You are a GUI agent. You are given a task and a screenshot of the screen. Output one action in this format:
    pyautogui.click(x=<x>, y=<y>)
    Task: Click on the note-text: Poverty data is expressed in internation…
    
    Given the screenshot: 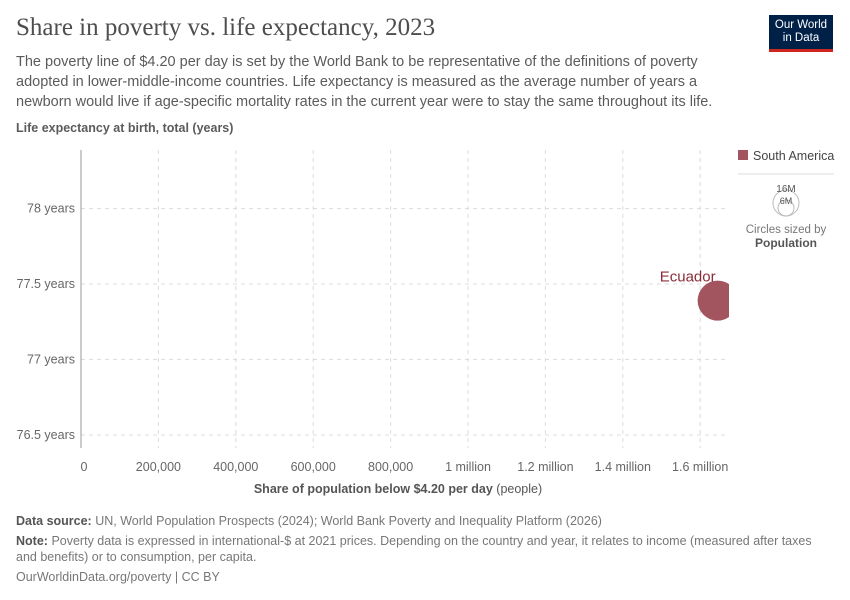 What is the action you would take?
    pyautogui.click(x=414, y=549)
    